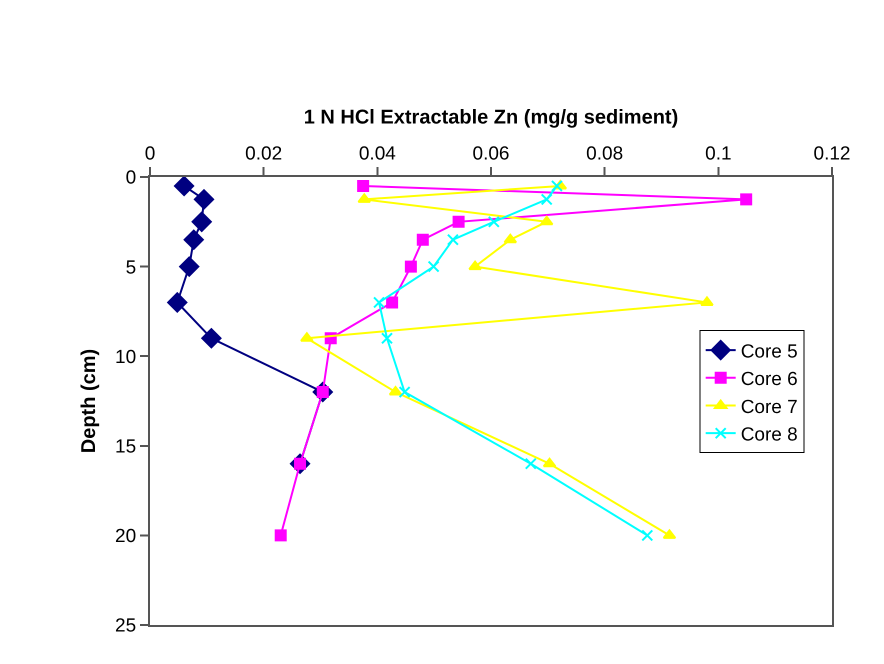 The height and width of the screenshot is (664, 884). Describe the element at coordinates (605, 153) in the screenshot. I see `x-tick-label: 0.08` at that location.